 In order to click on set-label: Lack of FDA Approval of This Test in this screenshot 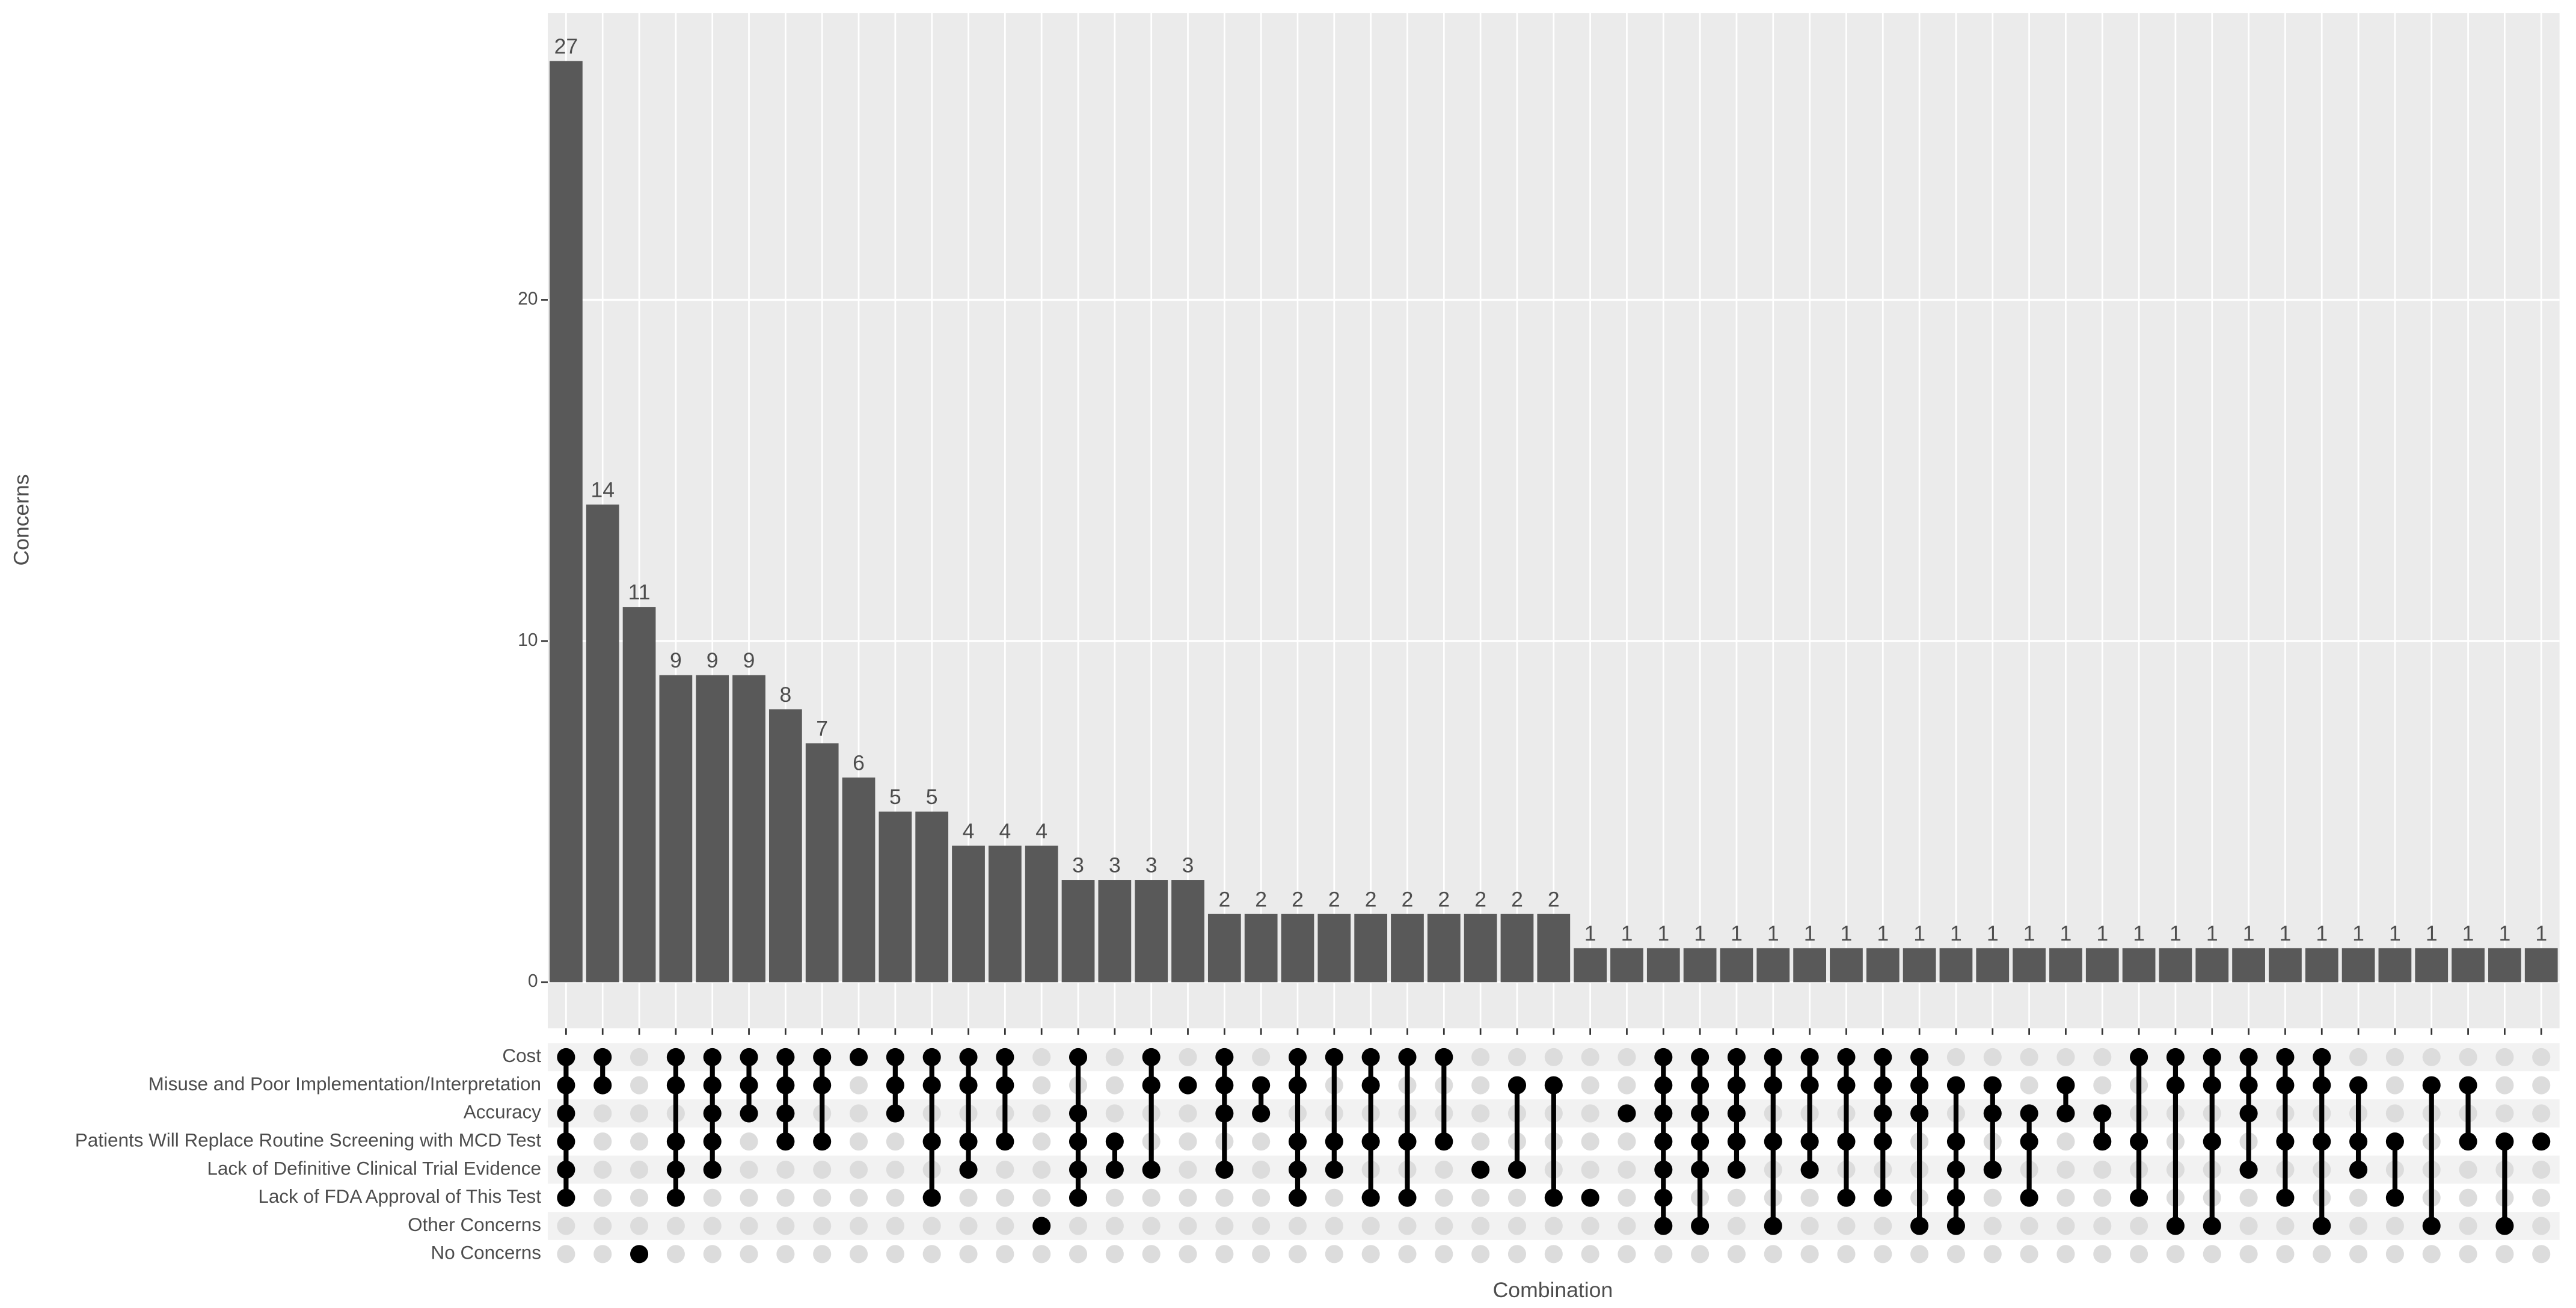, I will do `click(399, 1196)`.